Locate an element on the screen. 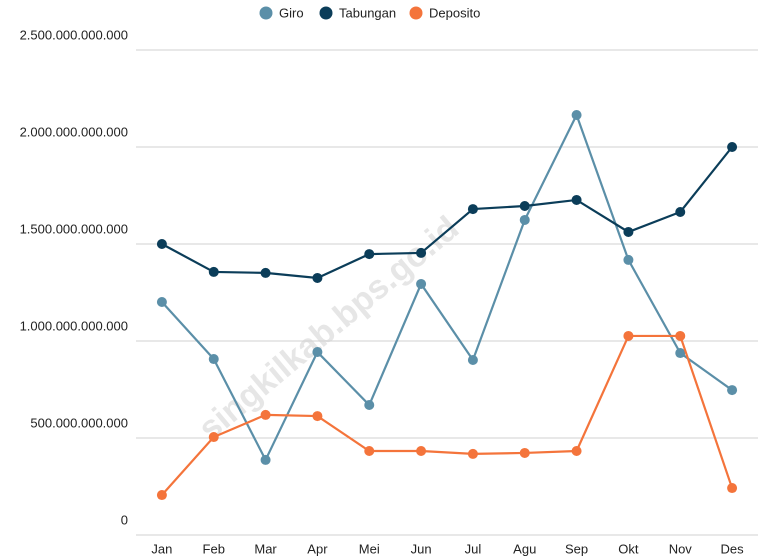 The width and height of the screenshot is (758, 560). y-tick-label: 1.000.000.000.000 is located at coordinates (74, 325).